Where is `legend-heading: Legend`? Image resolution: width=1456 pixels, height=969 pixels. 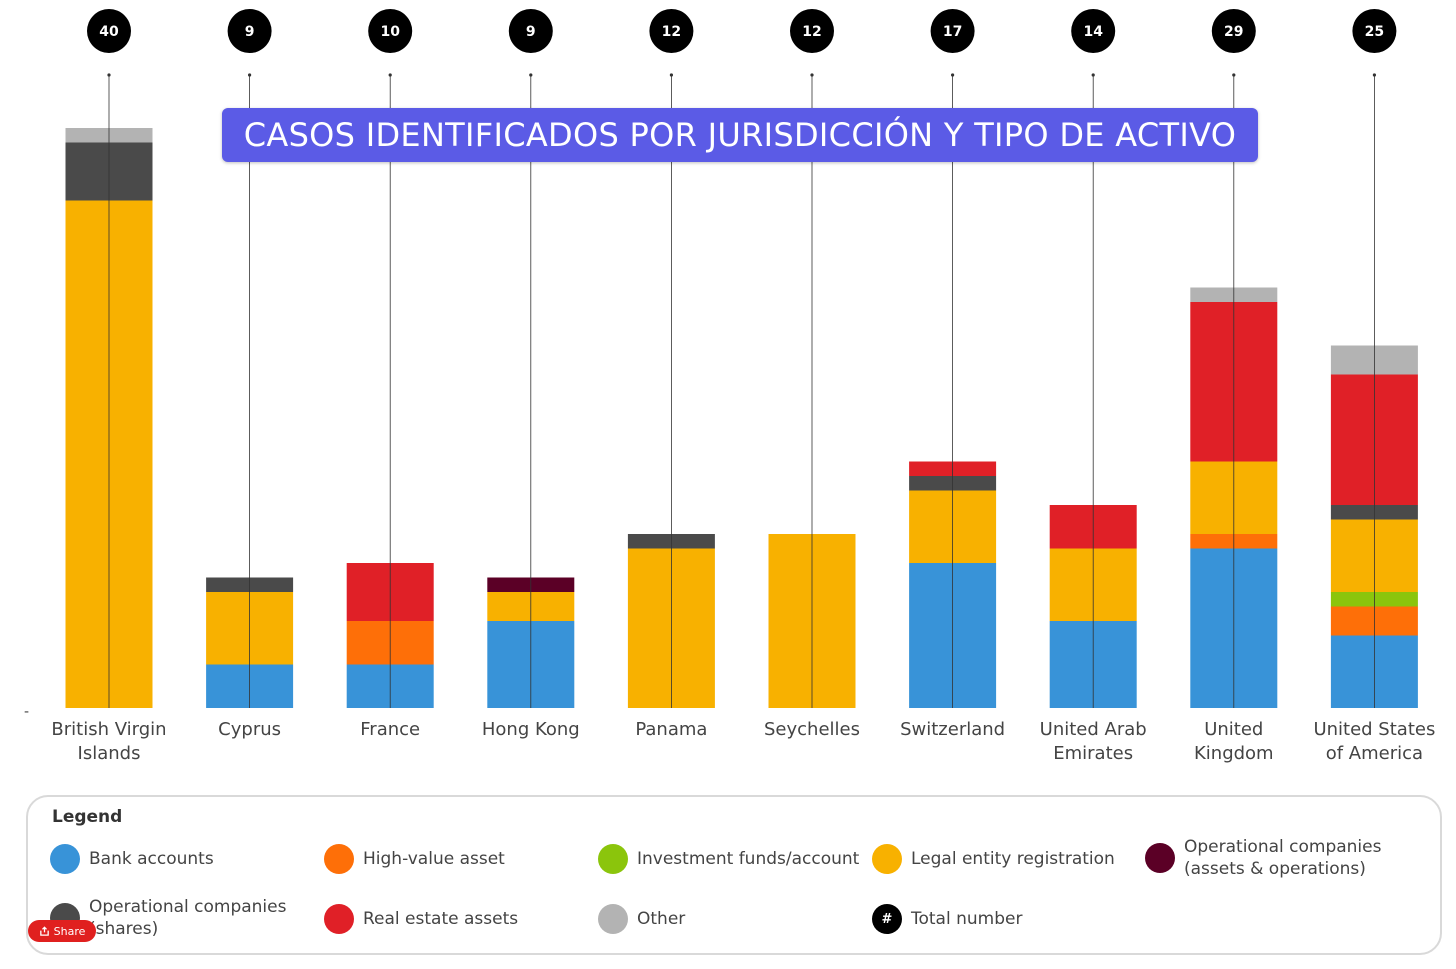
legend-heading: Legend is located at coordinates (87, 817).